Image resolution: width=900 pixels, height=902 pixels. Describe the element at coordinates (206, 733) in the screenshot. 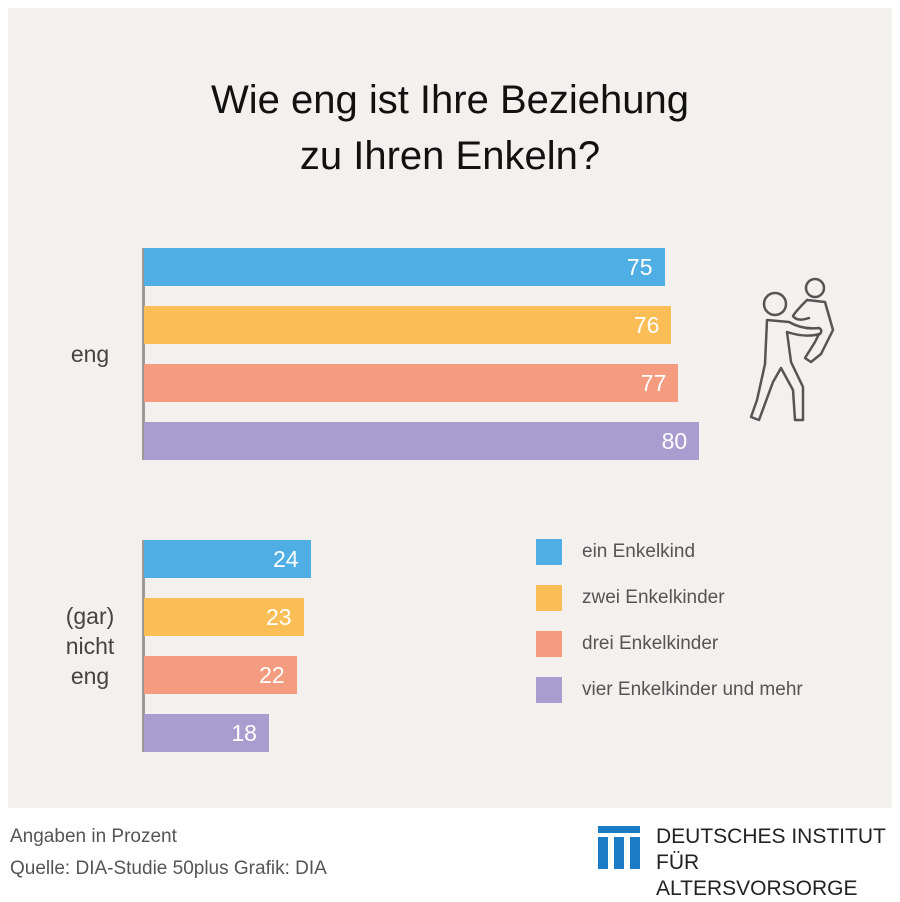

I see `bar: 18` at that location.